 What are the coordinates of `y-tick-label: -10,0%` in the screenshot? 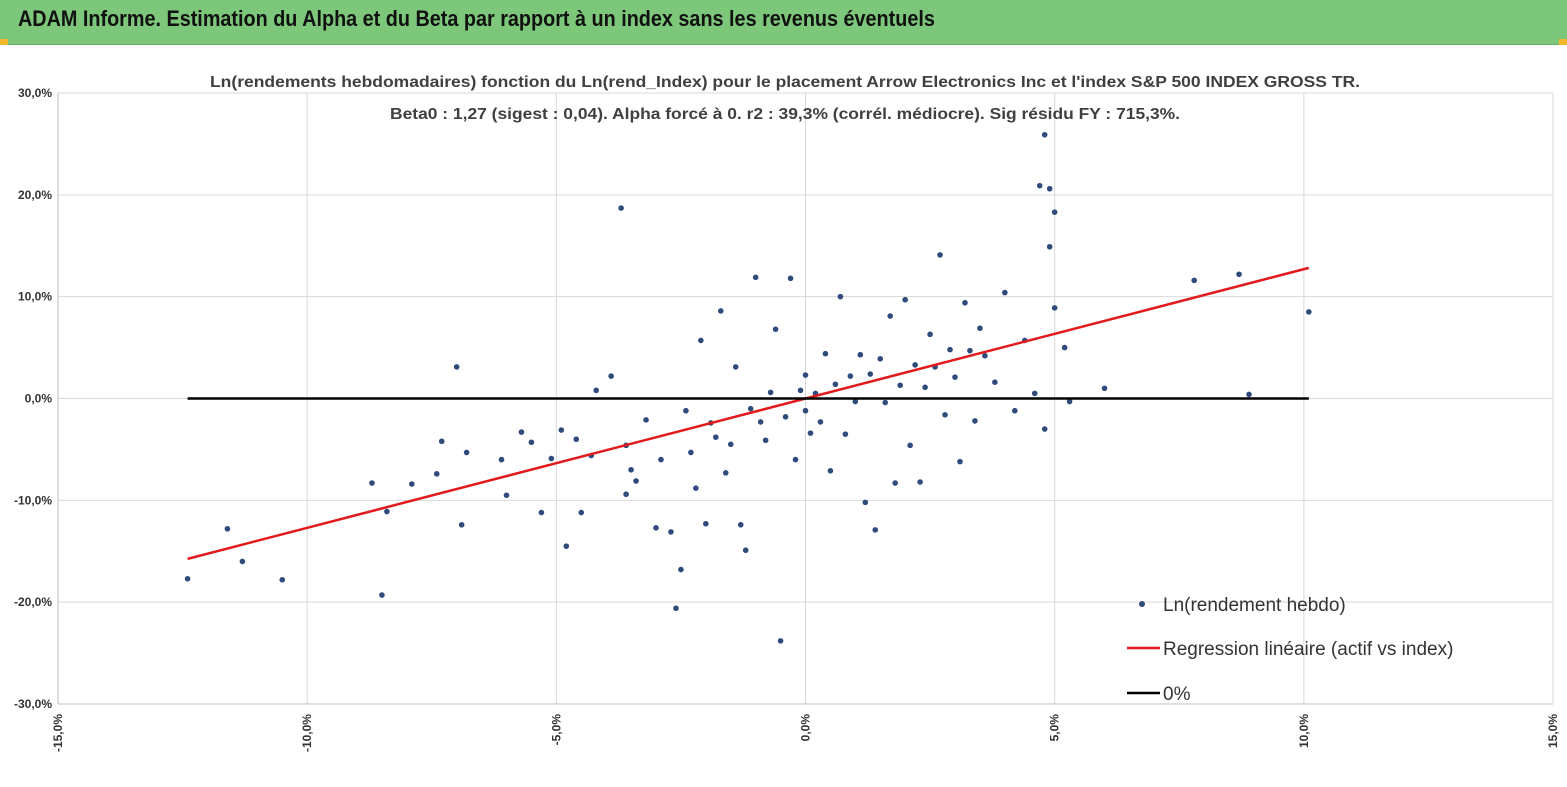 It's located at (33, 500).